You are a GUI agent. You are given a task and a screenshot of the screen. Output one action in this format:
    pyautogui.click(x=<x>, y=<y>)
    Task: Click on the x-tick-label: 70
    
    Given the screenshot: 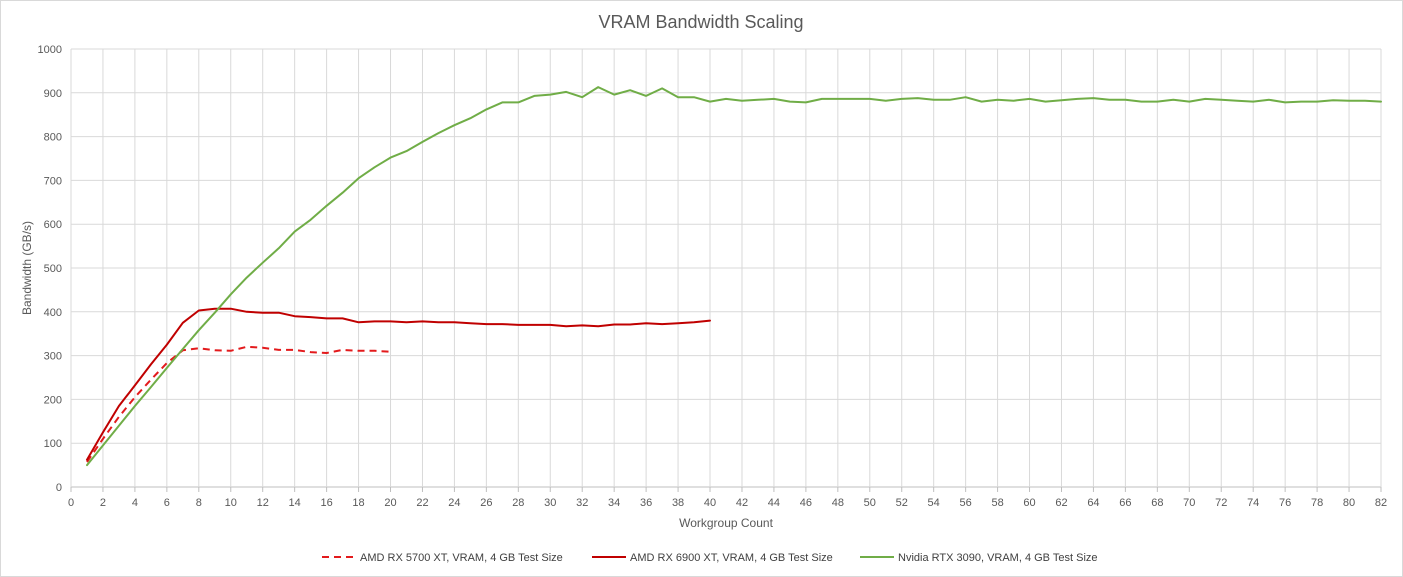 What is the action you would take?
    pyautogui.click(x=1189, y=503)
    